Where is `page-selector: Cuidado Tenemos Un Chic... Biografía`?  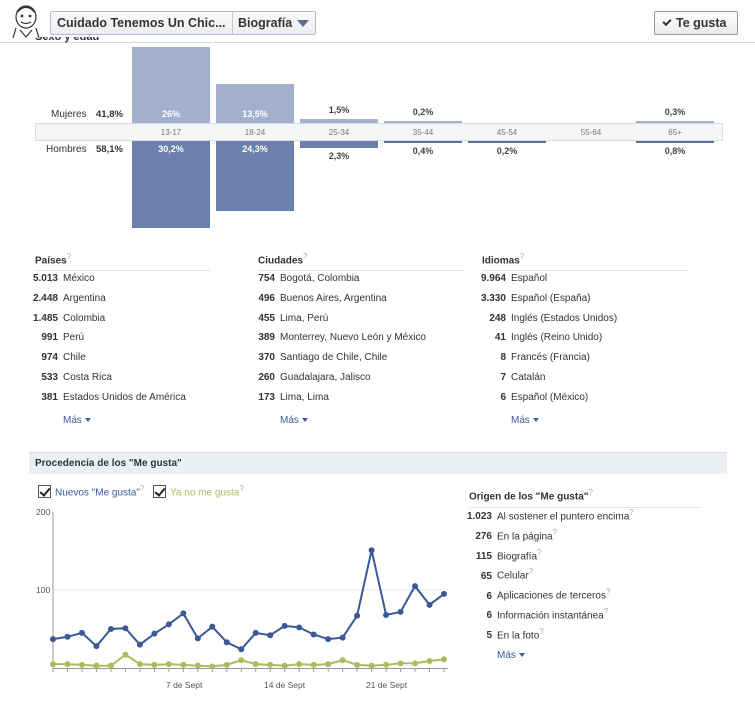
page-selector: Cuidado Tenemos Un Chic... Biografía is located at coordinates (183, 23).